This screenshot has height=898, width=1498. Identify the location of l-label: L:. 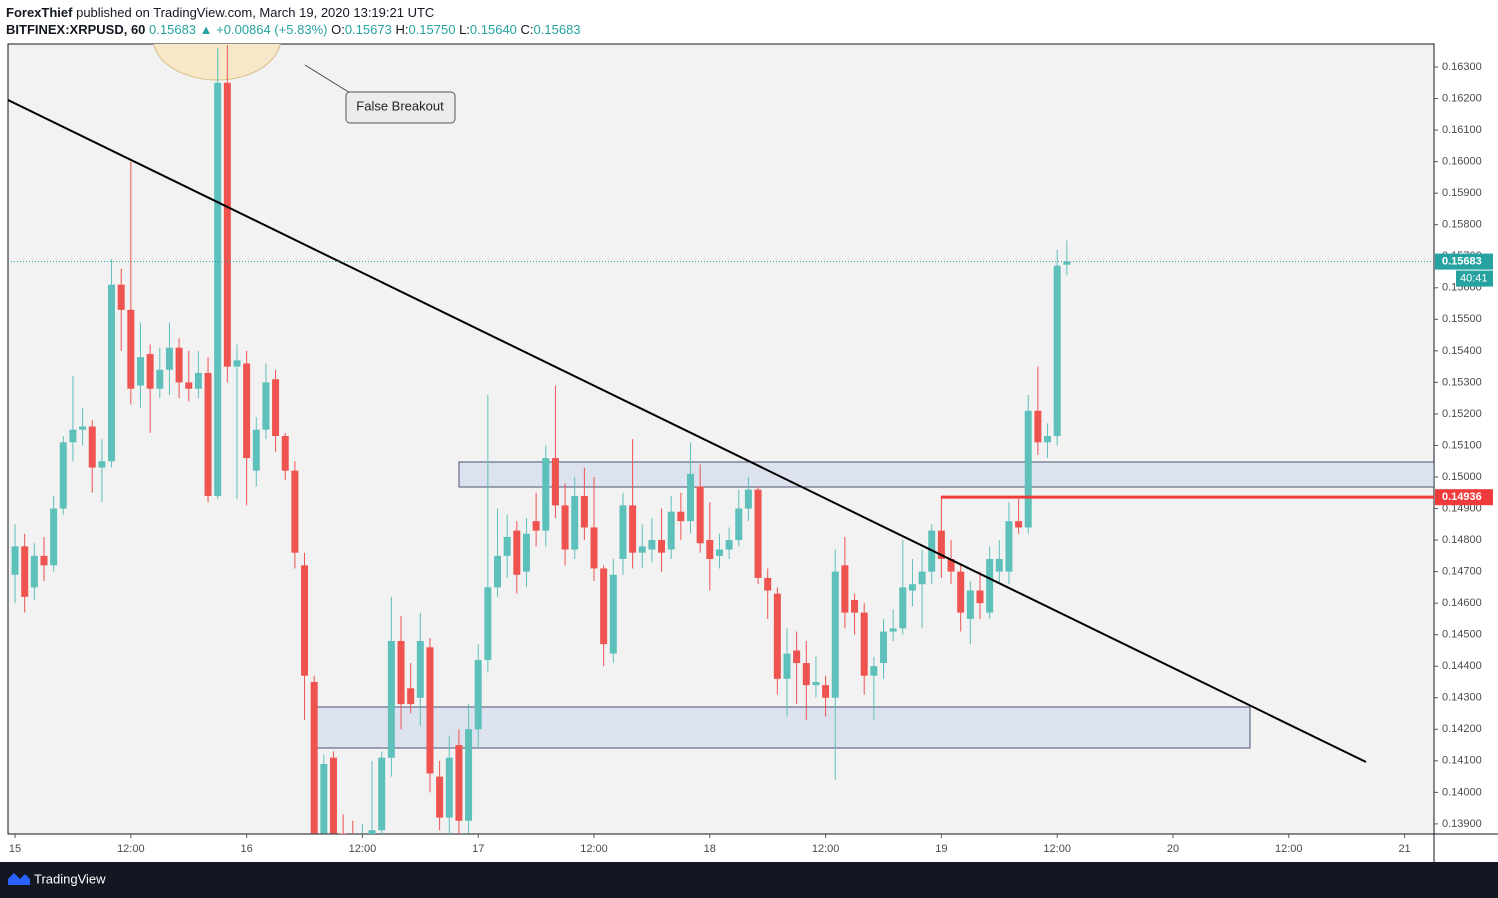
(464, 29).